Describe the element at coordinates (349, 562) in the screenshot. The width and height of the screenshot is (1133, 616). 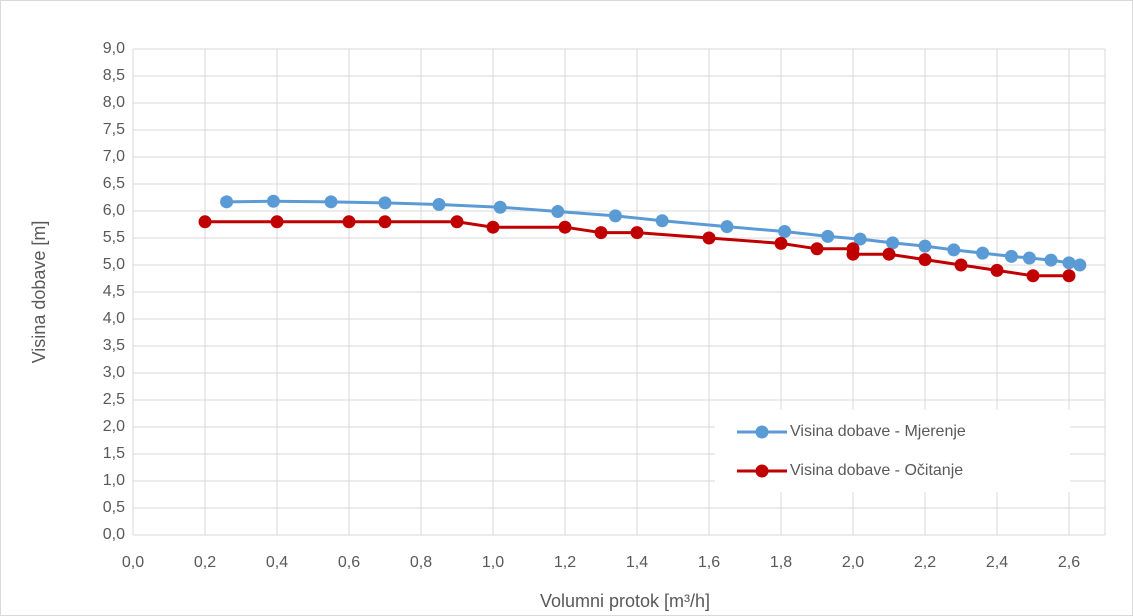
I see `x-tick-label: 0,6` at that location.